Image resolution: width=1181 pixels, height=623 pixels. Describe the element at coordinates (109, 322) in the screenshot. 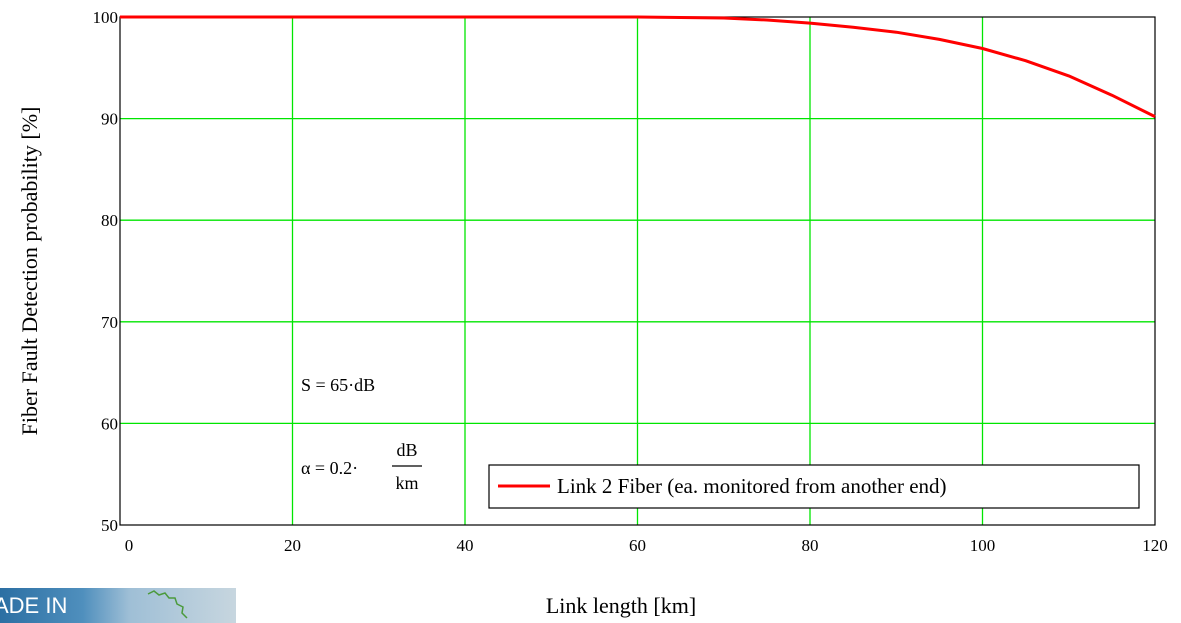

I see `y-tick-label: 70` at that location.